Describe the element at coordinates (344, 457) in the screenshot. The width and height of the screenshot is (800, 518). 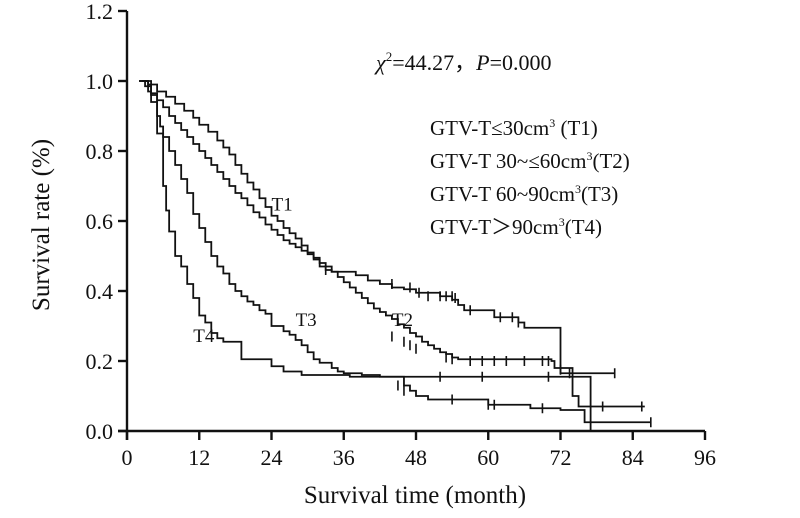
I see `x-tick-label: 36` at that location.